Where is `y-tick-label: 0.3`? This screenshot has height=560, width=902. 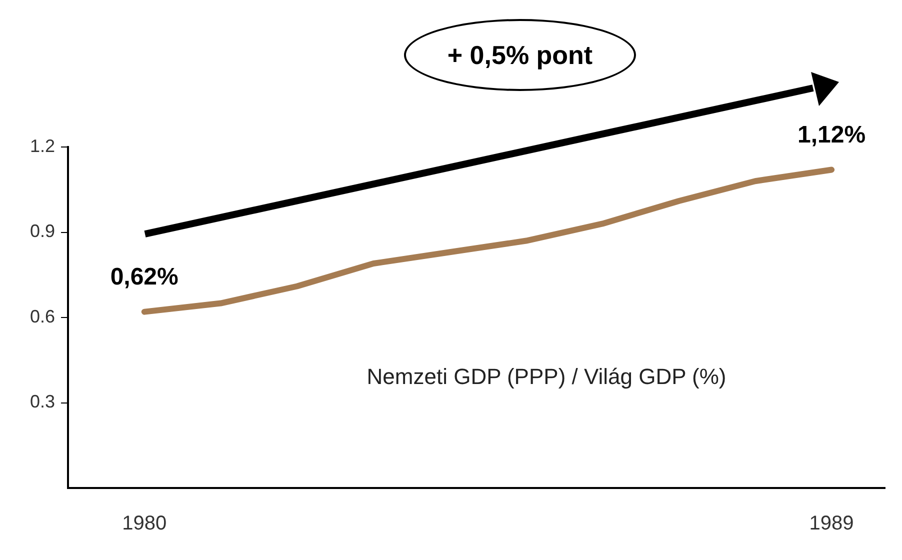 y-tick-label: 0.3 is located at coordinates (42, 402).